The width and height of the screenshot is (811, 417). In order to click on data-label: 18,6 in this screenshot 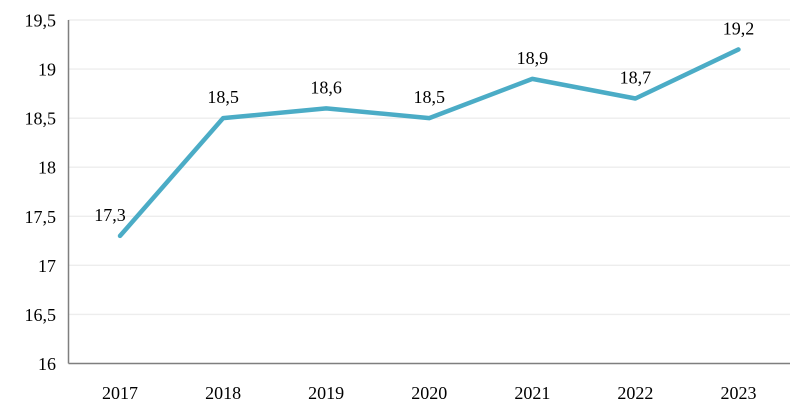, I will do `click(326, 87)`.